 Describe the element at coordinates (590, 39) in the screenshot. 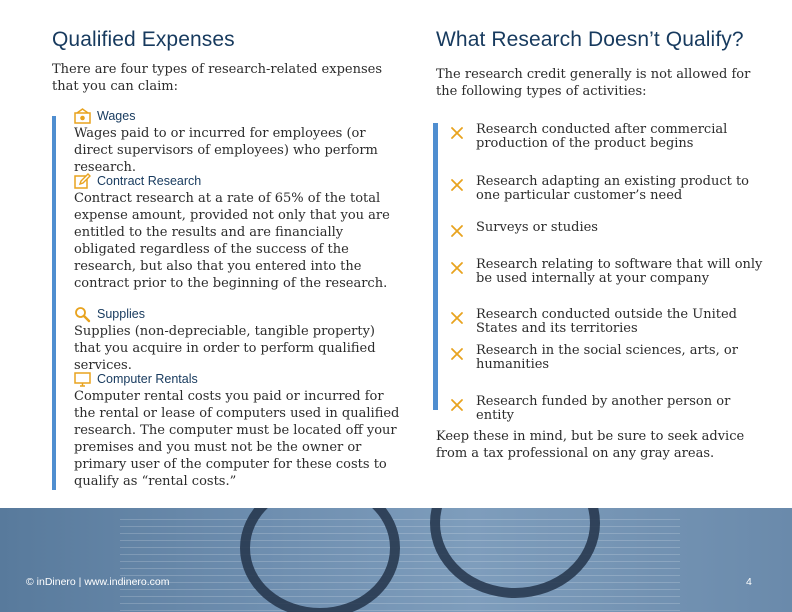

I see `doesnt-qualify-heading: What Research Doesn’t Qualify?` at that location.